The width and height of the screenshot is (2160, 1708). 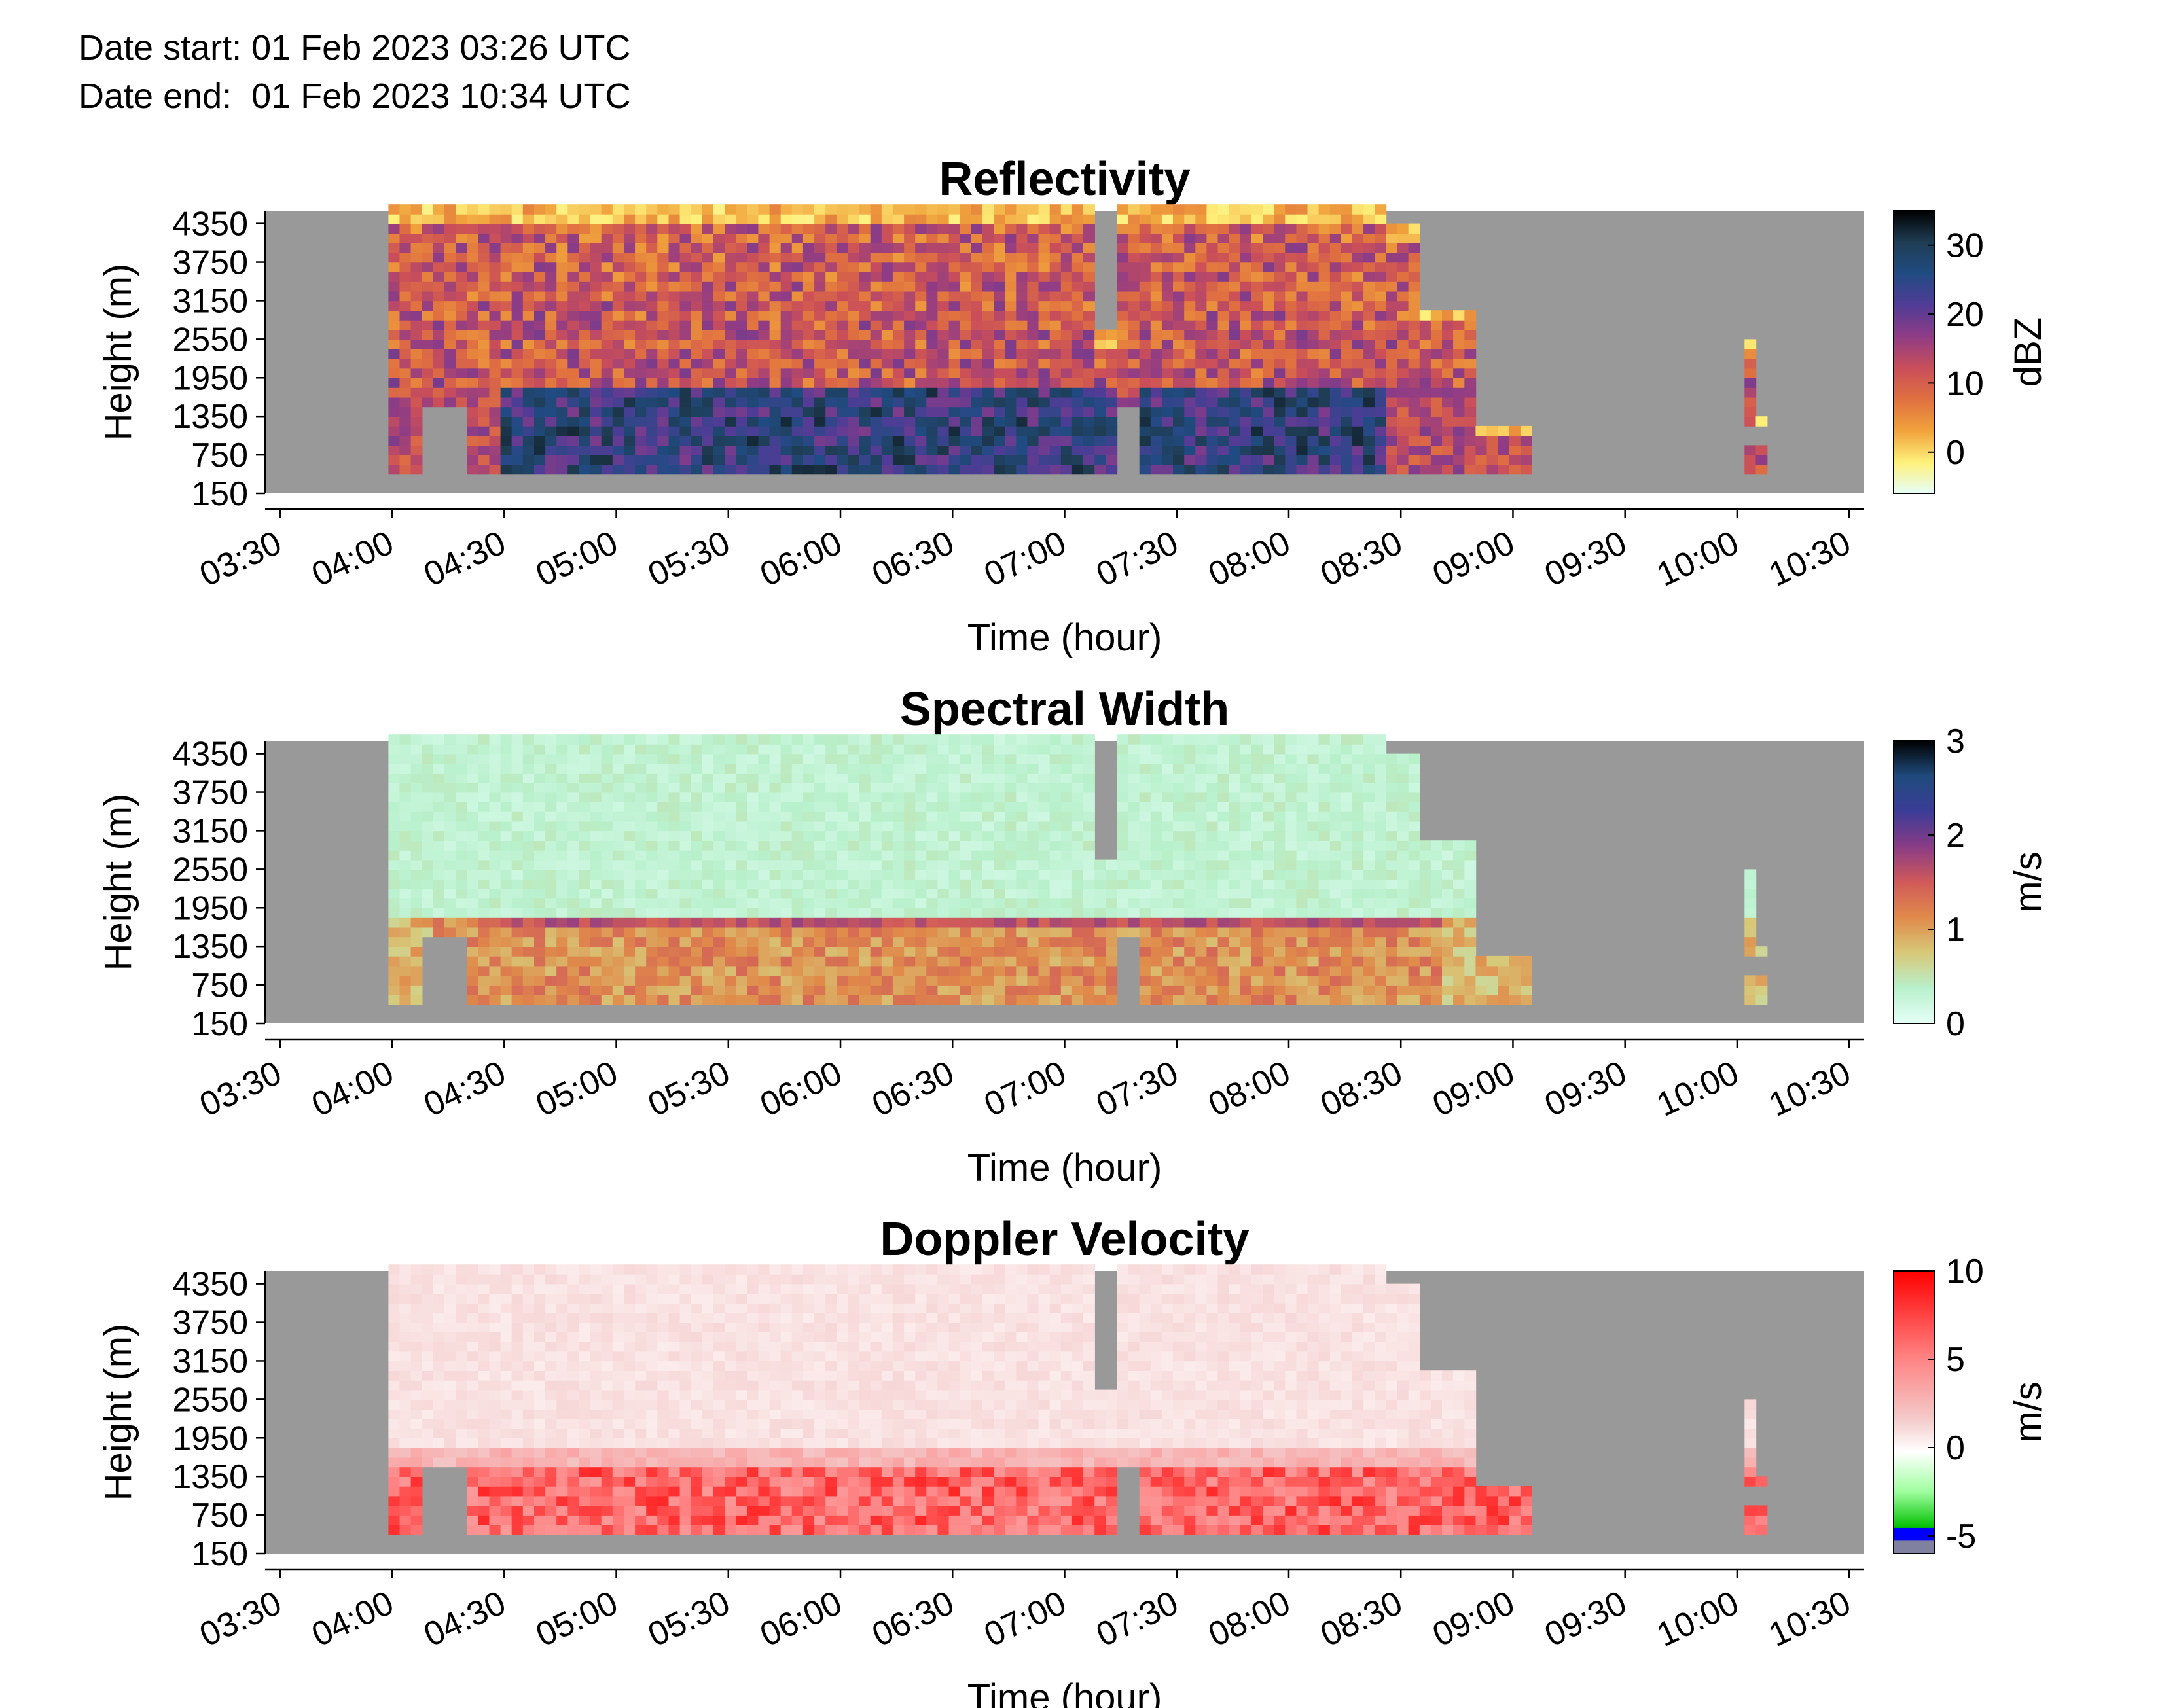 I want to click on doppler-velocity-xtick-label: 07:30, so click(x=1136, y=1619).